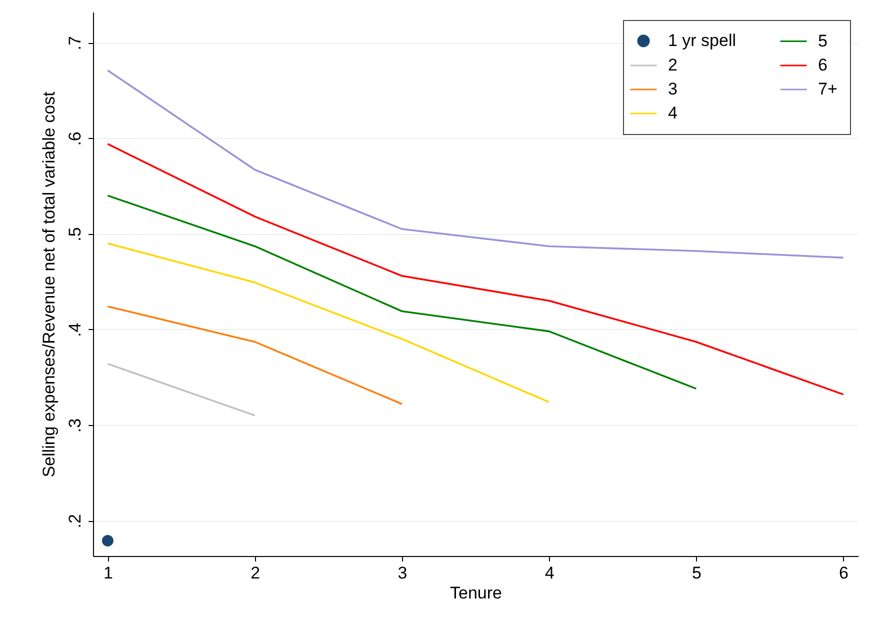  I want to click on y-tick-label: .6, so click(75, 139).